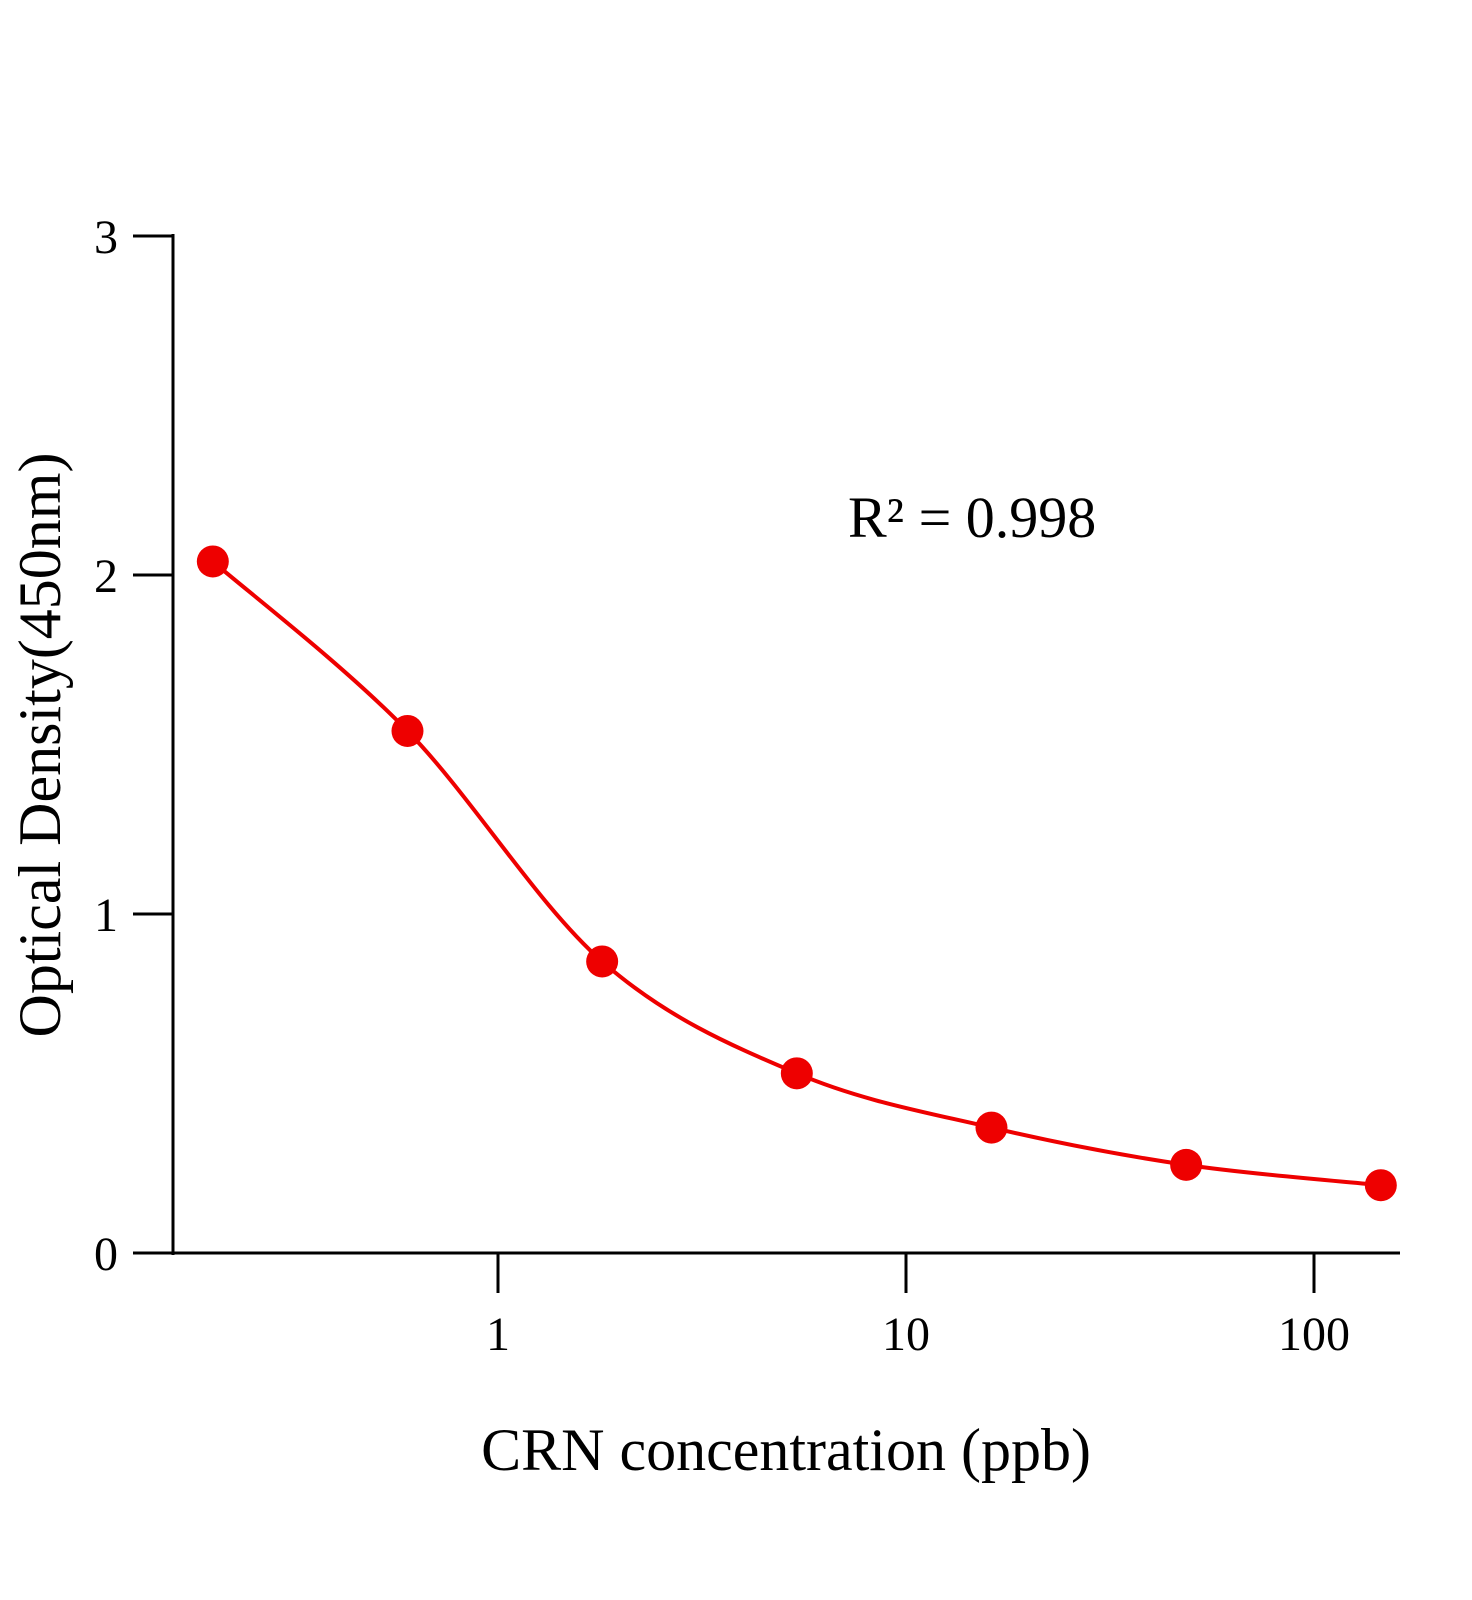 The image size is (1472, 1600). Describe the element at coordinates (498, 1334) in the screenshot. I see `x-tick-label: 1` at that location.